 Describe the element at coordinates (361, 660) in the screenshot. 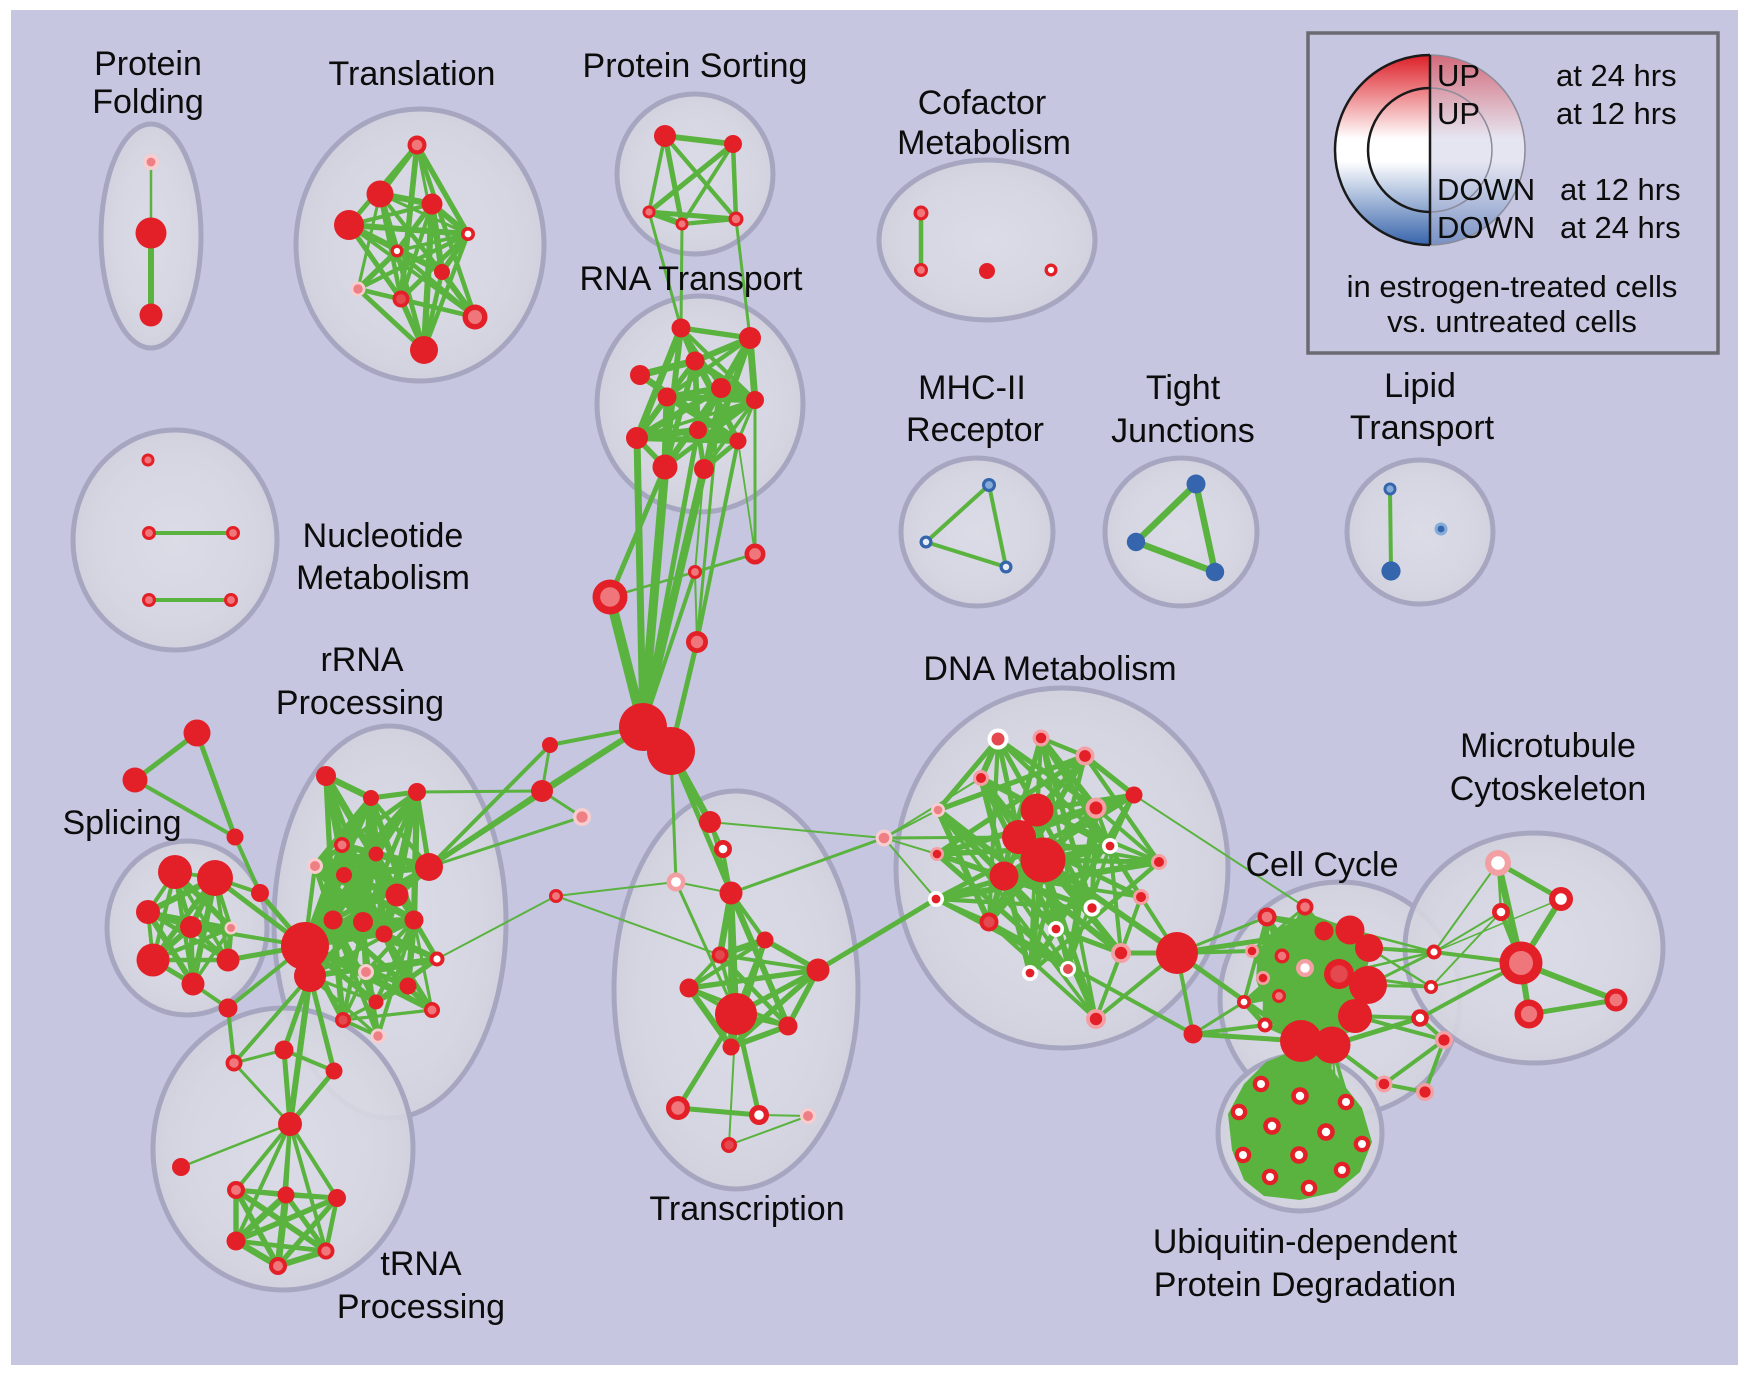

I see `svg-text: rRNA` at that location.